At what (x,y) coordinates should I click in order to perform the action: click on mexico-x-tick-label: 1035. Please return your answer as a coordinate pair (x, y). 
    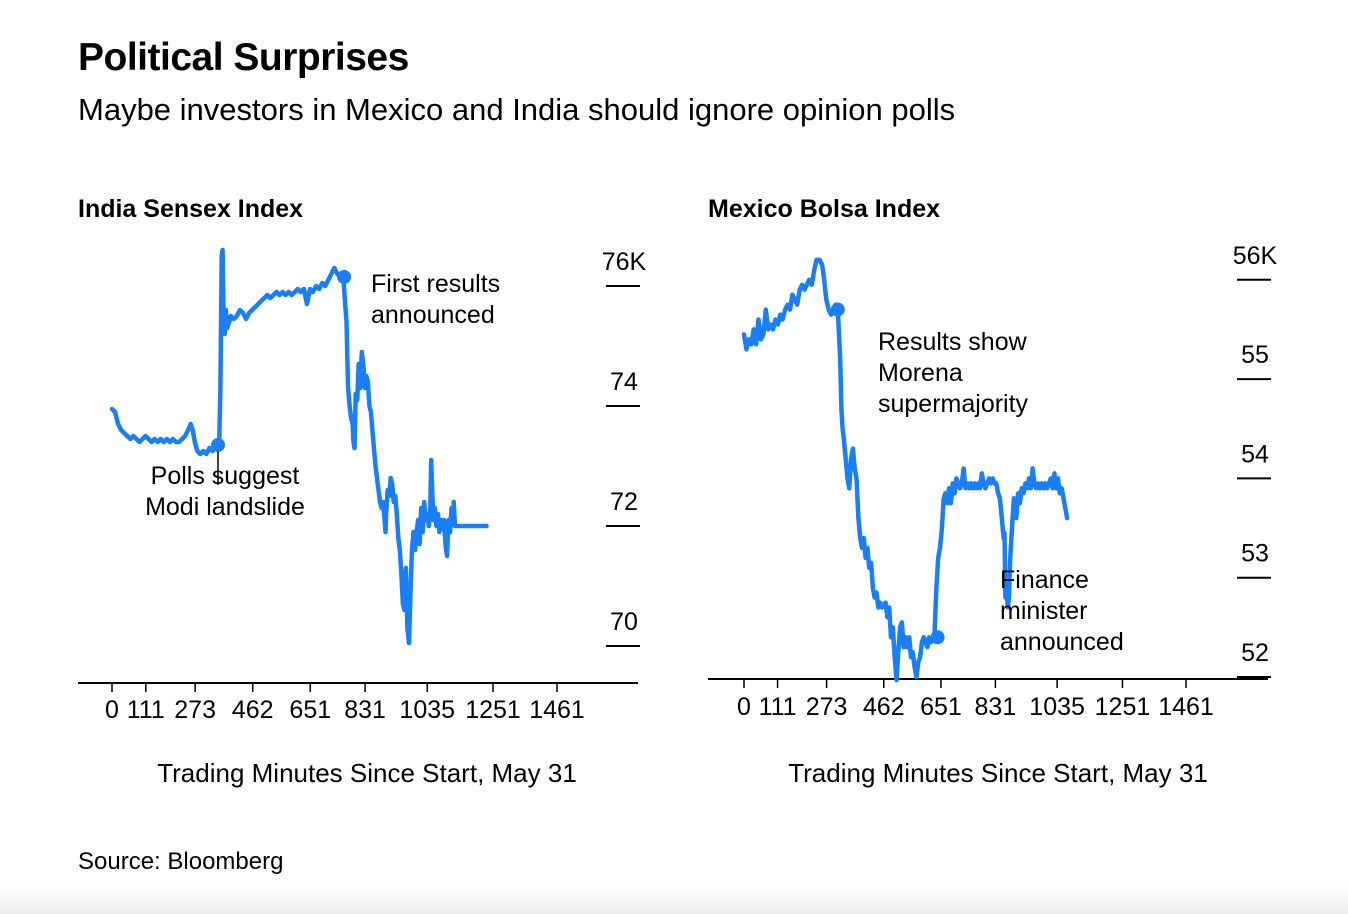
    Looking at the image, I should click on (1057, 707).